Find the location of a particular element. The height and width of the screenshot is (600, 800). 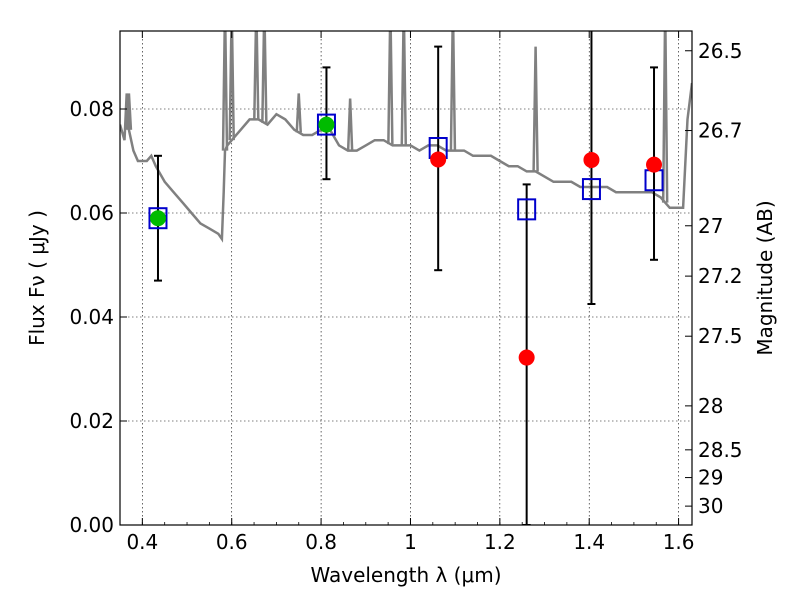

mag-tick-label: 30 is located at coordinates (710, 506).